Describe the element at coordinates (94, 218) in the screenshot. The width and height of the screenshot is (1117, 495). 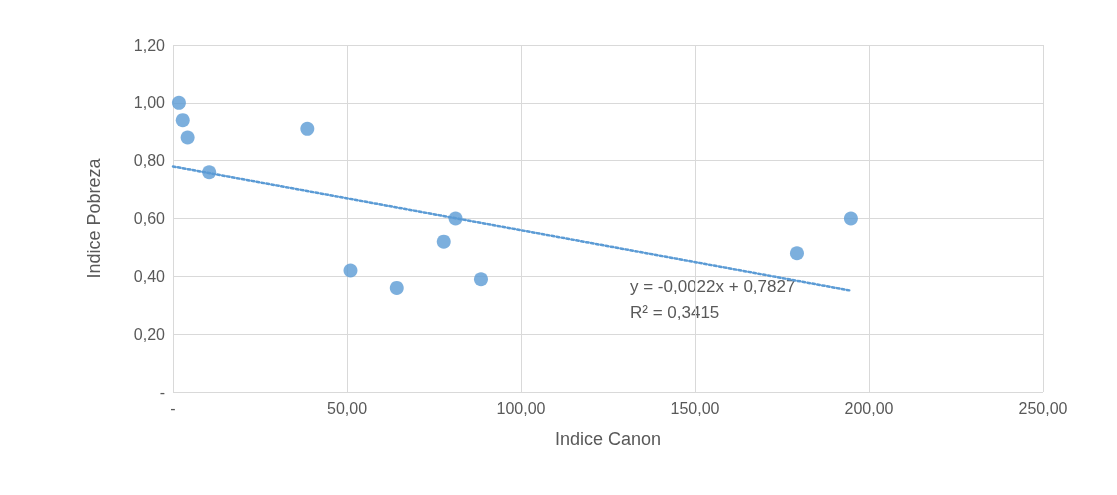
I see `y-axis-title: Indice Pobreza` at that location.